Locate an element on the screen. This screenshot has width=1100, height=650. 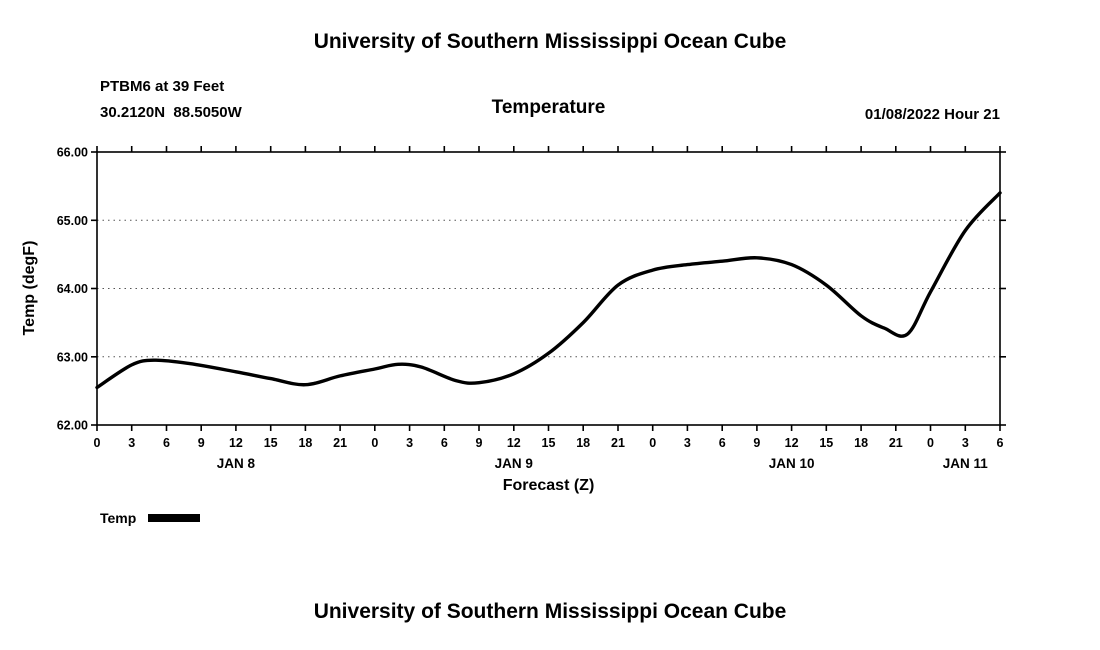
station-coordinates-label: 30.2120N 88.5050W is located at coordinates (171, 112).